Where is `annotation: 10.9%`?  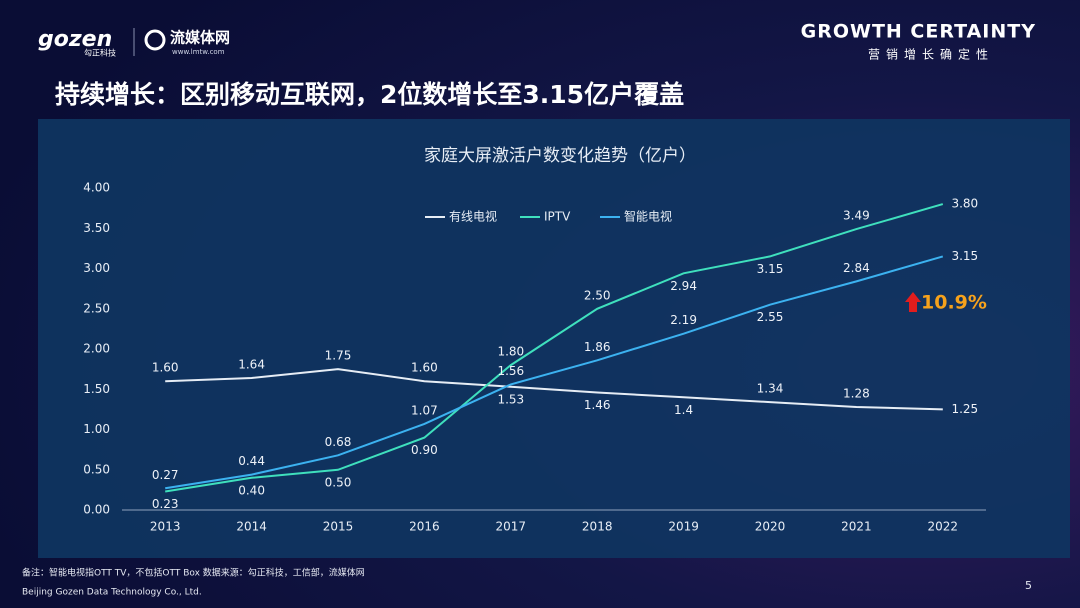
annotation: 10.9% is located at coordinates (954, 303).